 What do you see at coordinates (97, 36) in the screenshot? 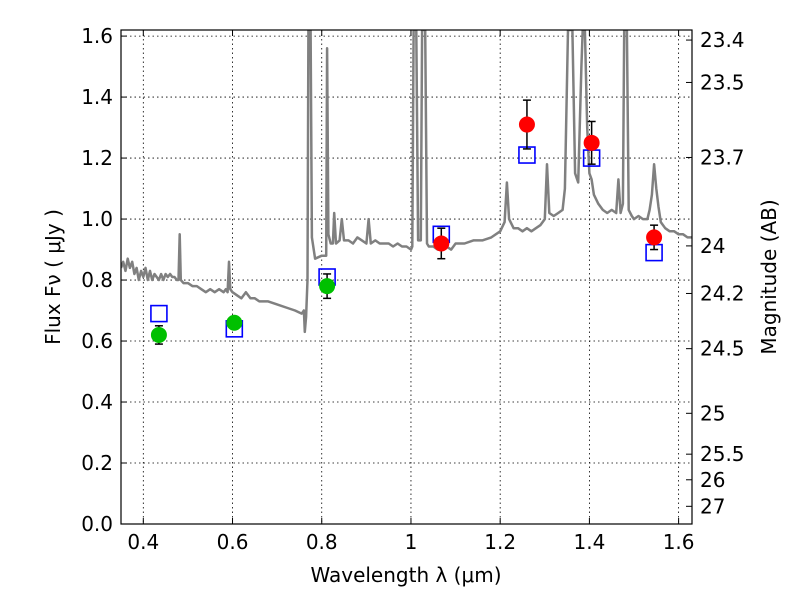
I see `y-tick-label: 1.6` at bounding box center [97, 36].